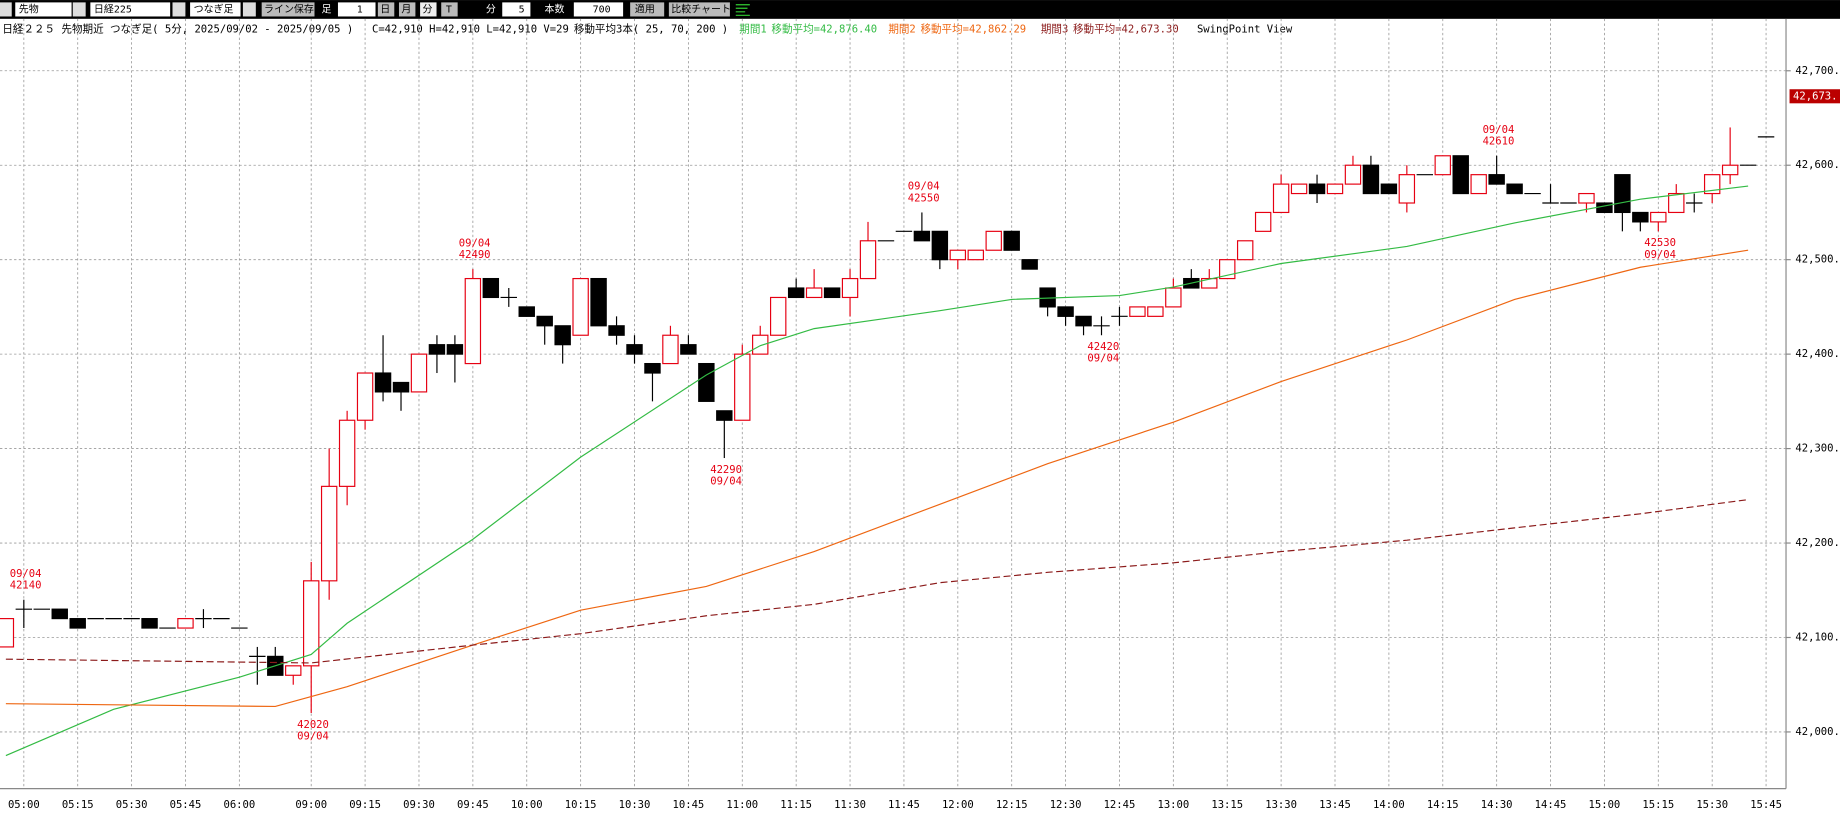 This screenshot has width=1840, height=818. I want to click on swing-label: 42490, so click(475, 255).